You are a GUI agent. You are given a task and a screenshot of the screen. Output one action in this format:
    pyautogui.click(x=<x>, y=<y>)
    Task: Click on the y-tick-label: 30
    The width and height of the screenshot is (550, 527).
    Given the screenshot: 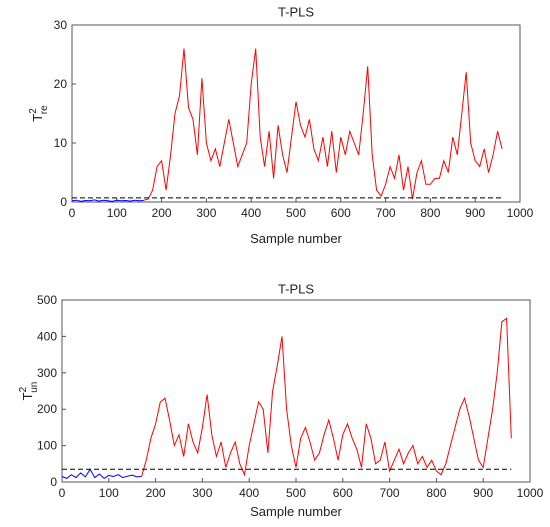 What is the action you would take?
    pyautogui.click(x=61, y=25)
    